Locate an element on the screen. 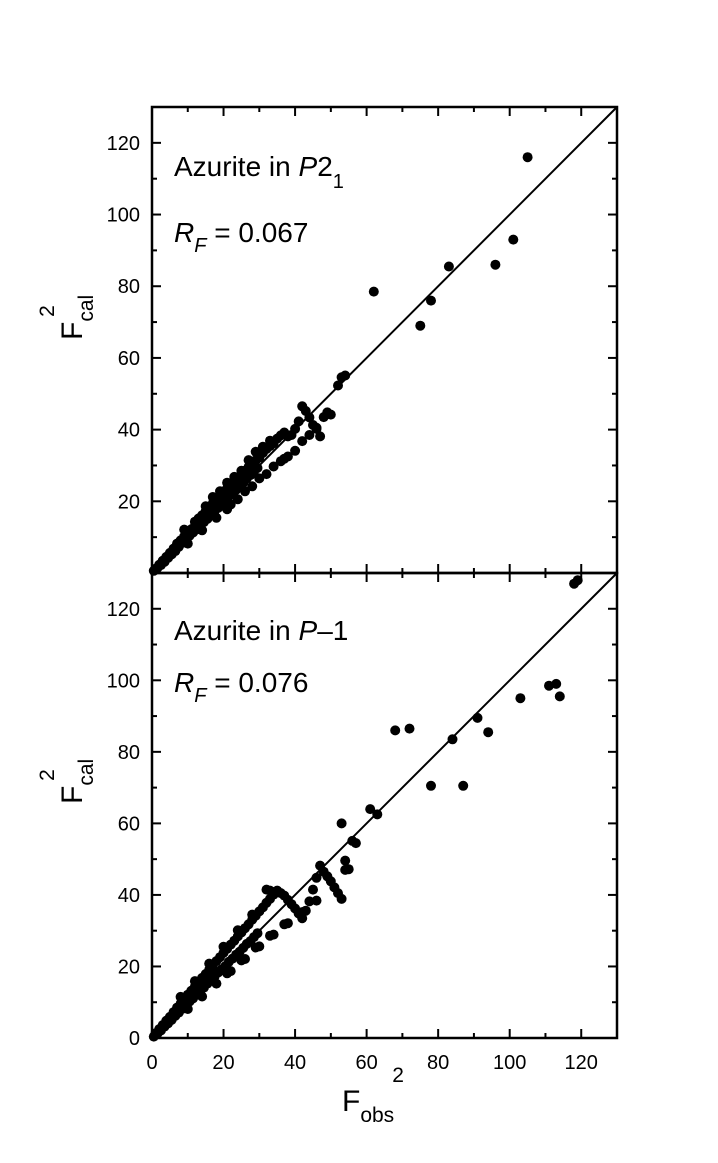  top-annotation-title: Azurite in P21 is located at coordinates (259, 172).